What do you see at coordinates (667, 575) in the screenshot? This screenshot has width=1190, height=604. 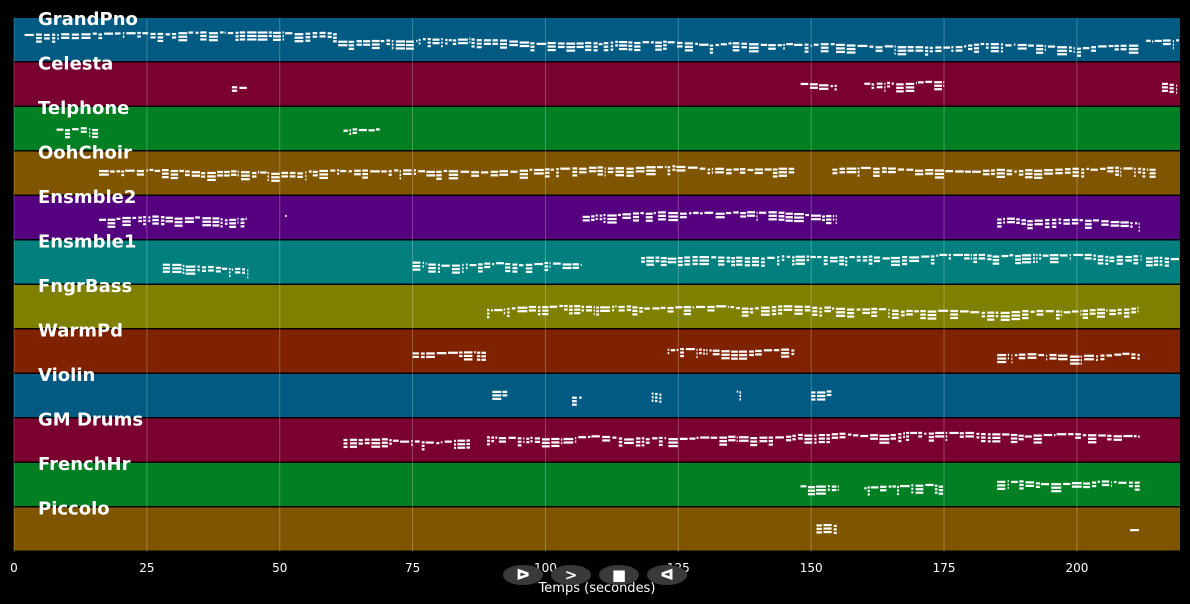 I see `rewind-button: ᐊ` at bounding box center [667, 575].